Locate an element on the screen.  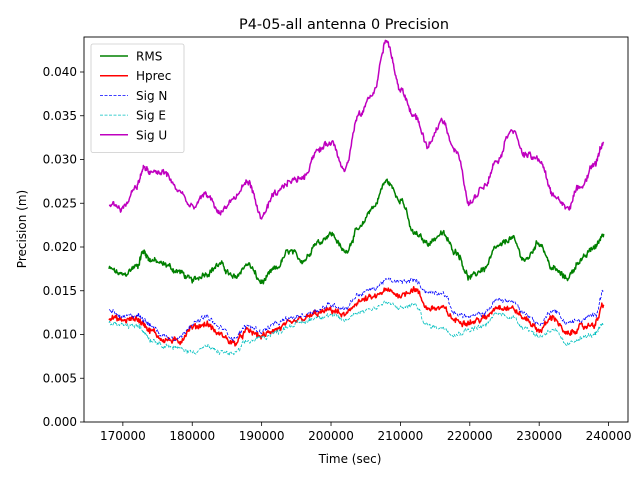
series-line-sig-n is located at coordinates (356, 309).